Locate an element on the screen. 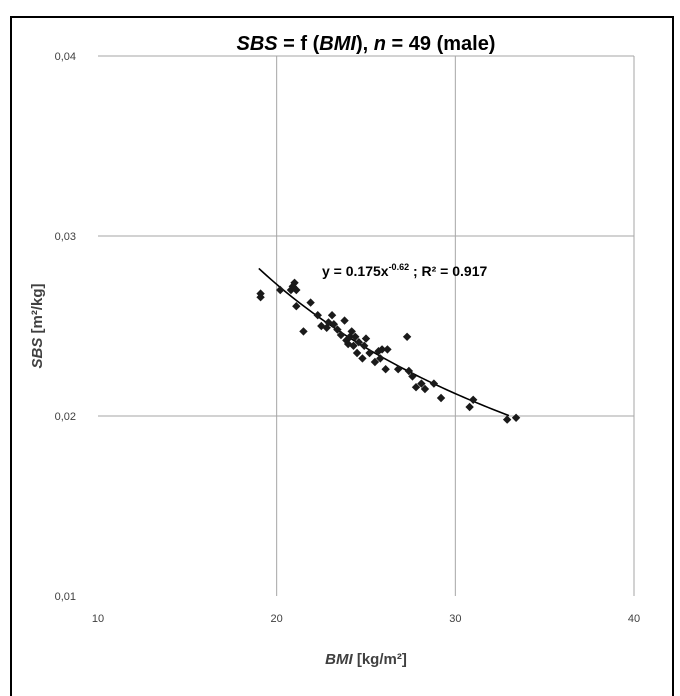  y-axis-label-part: SBS is located at coordinates (37, 353).